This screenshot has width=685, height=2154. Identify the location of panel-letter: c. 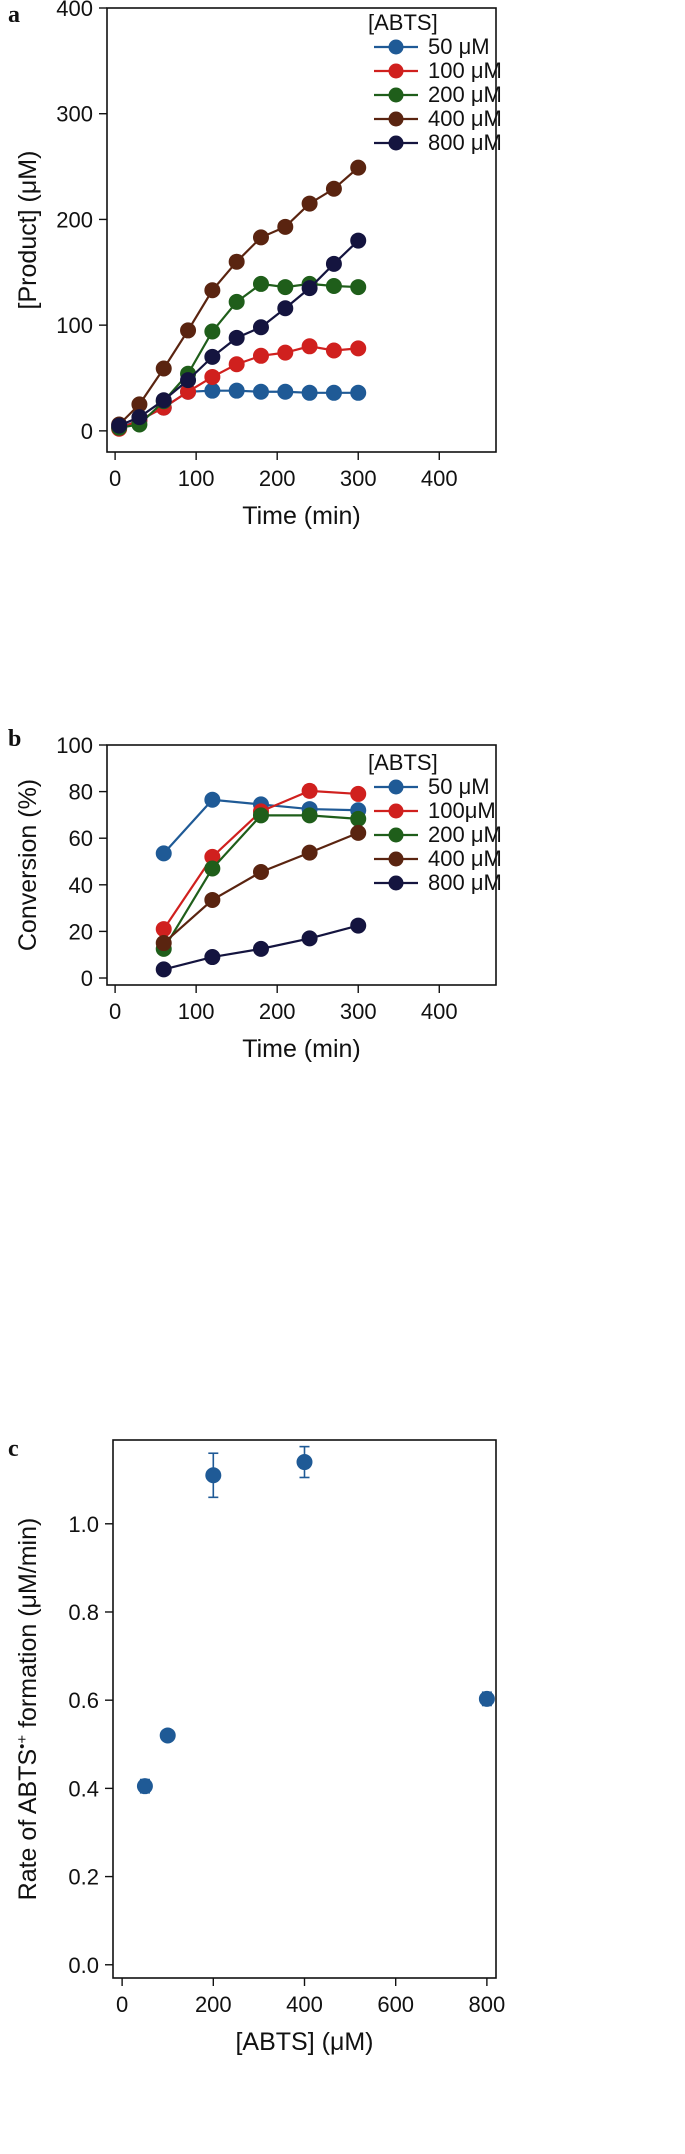
(13, 1449).